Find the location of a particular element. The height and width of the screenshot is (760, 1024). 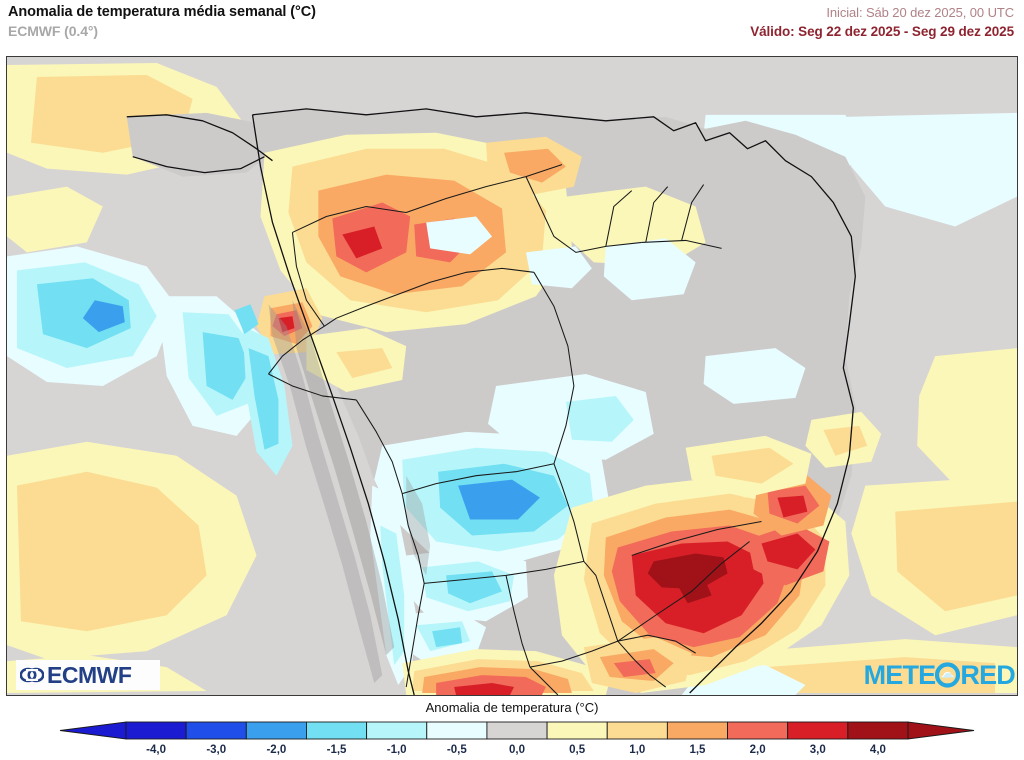

meteored-logo-text-post: RED is located at coordinates (987, 674).